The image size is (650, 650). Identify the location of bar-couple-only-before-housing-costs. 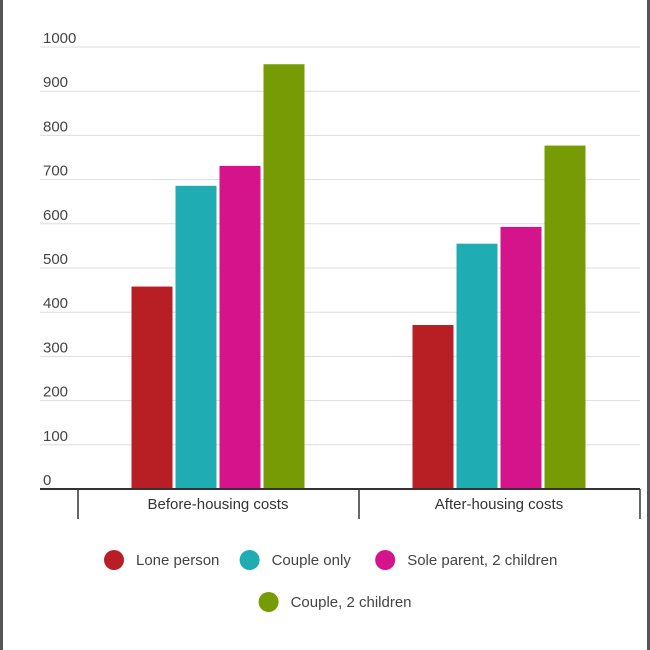
(196, 337).